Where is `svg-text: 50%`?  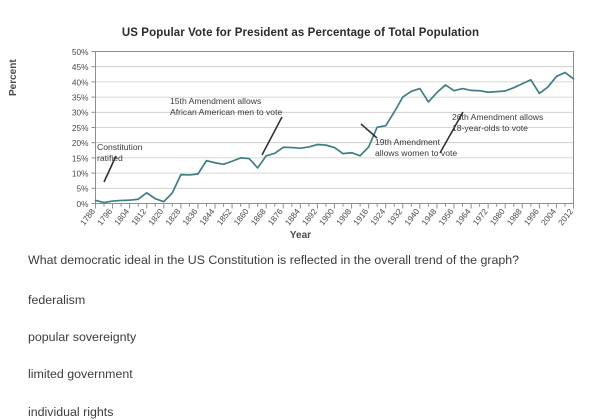
svg-text: 50% is located at coordinates (80, 52).